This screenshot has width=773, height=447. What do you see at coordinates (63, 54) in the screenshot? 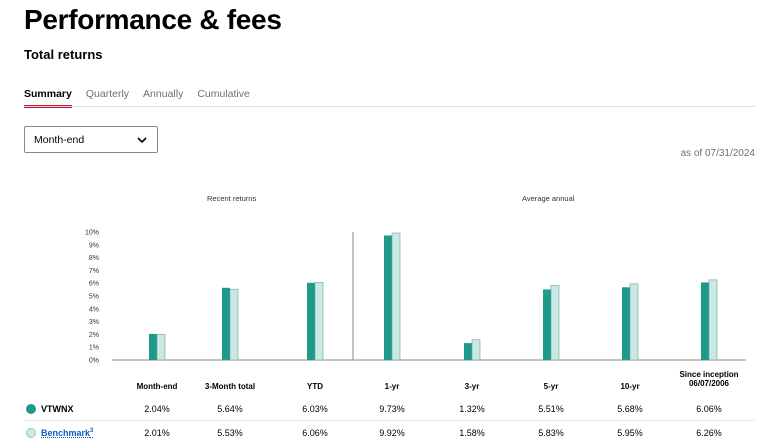
I see `section-title: Total returns` at bounding box center [63, 54].